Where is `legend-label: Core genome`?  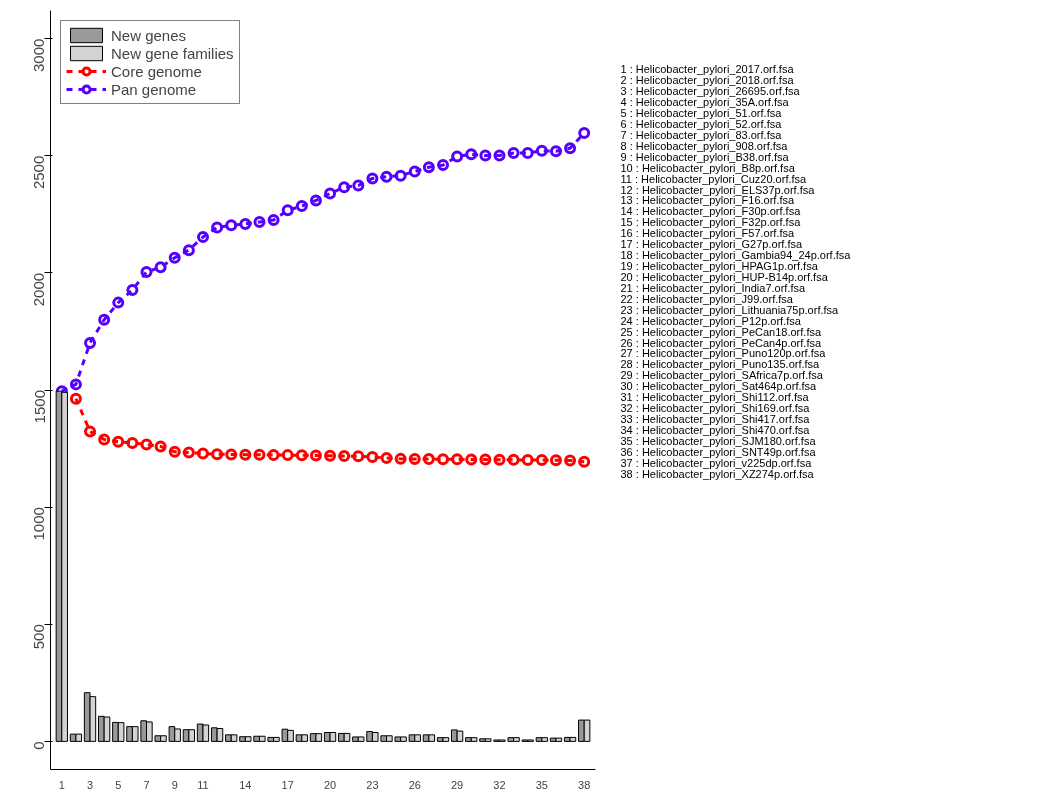 legend-label: Core genome is located at coordinates (156, 71).